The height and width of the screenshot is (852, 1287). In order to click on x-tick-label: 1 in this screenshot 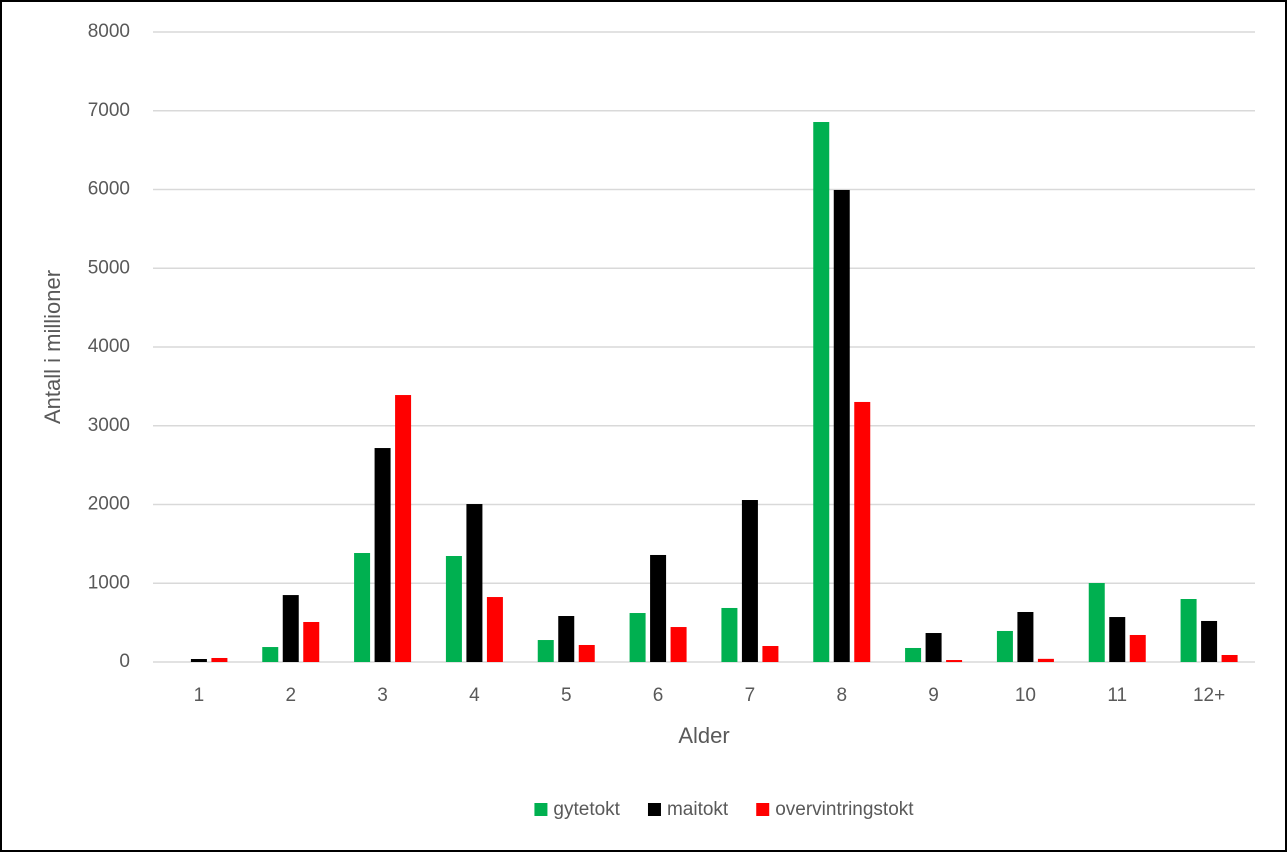, I will do `click(199, 695)`.